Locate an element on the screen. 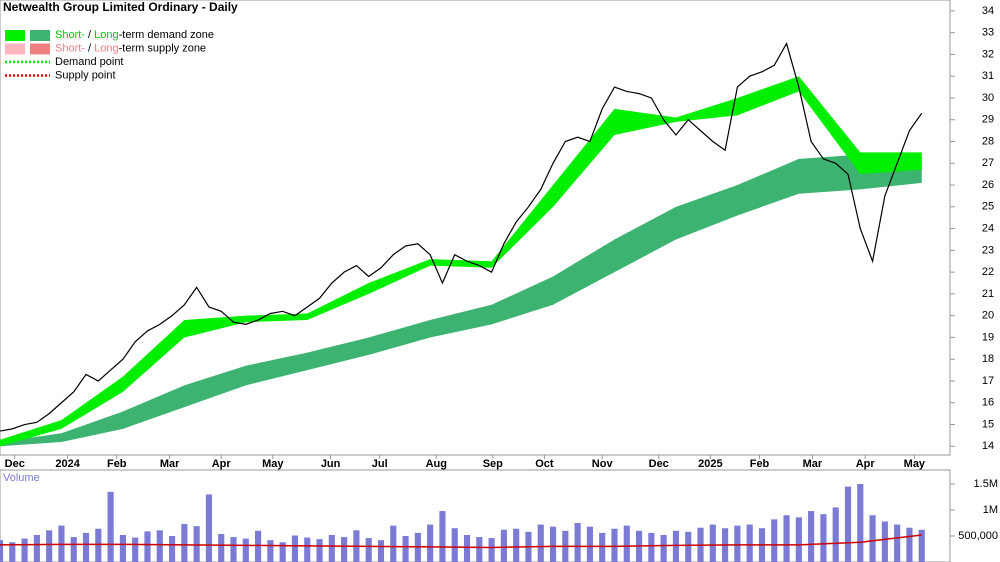 This screenshot has width=1000, height=562. y-tick-label: 17 is located at coordinates (988, 381).